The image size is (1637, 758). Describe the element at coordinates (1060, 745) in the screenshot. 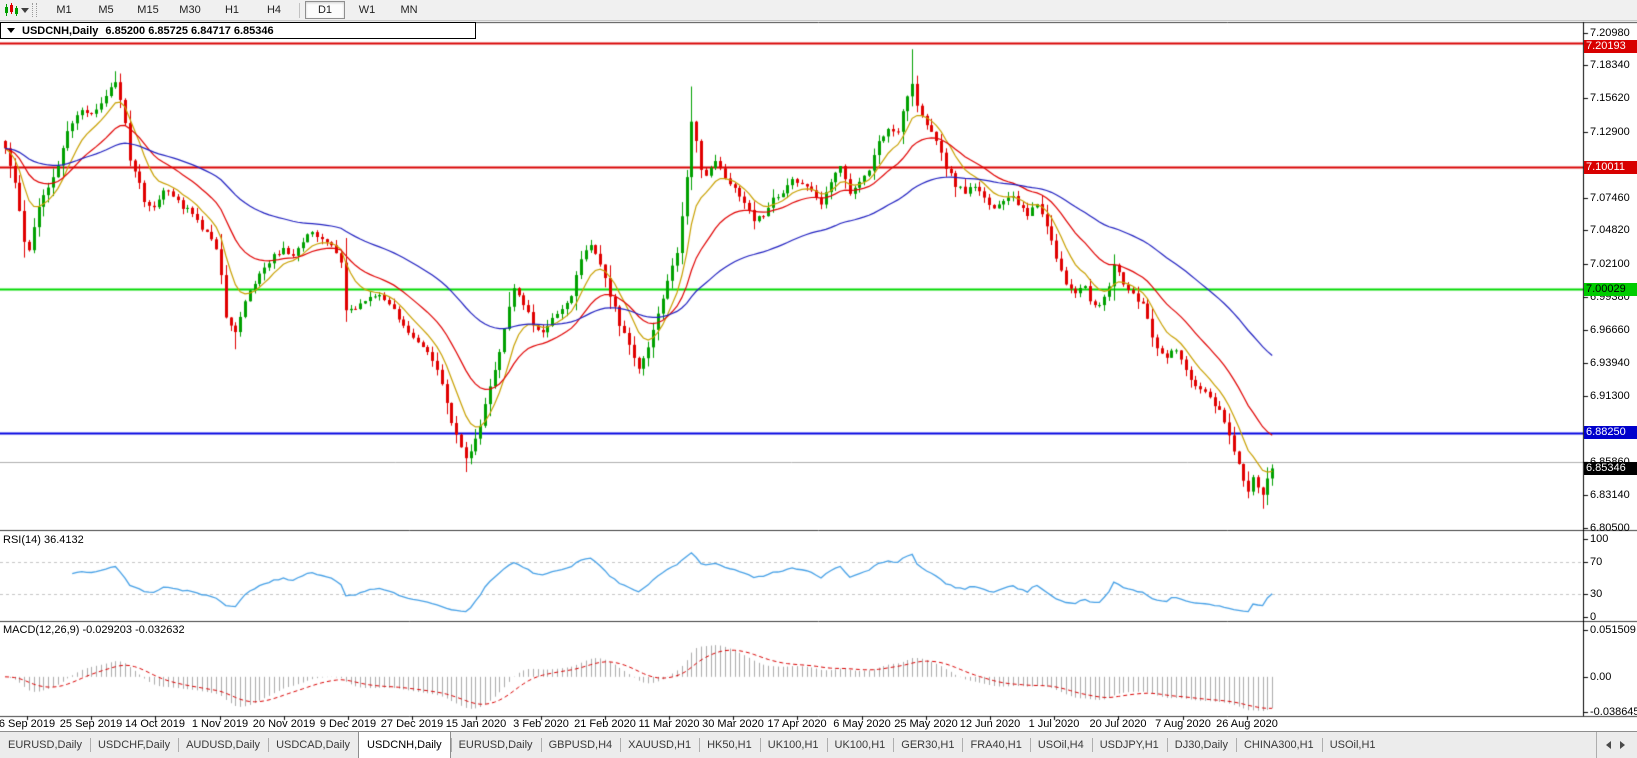

I see `chart-tab-usoil-h4: USOil,H4` at that location.